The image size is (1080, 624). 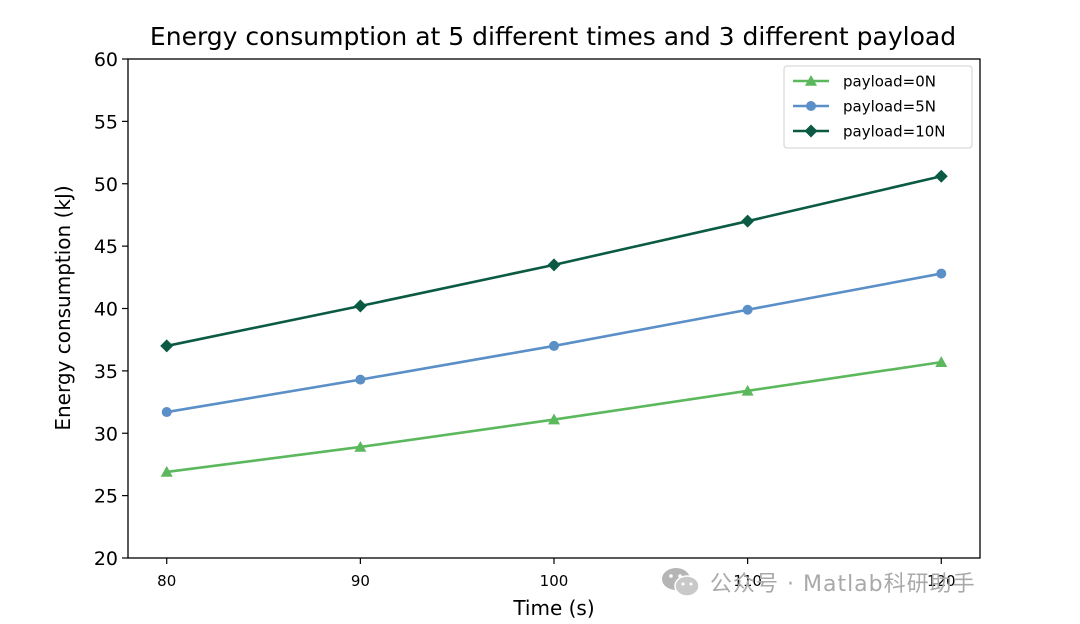 What do you see at coordinates (106, 434) in the screenshot?
I see `y-tick-label: 30` at bounding box center [106, 434].